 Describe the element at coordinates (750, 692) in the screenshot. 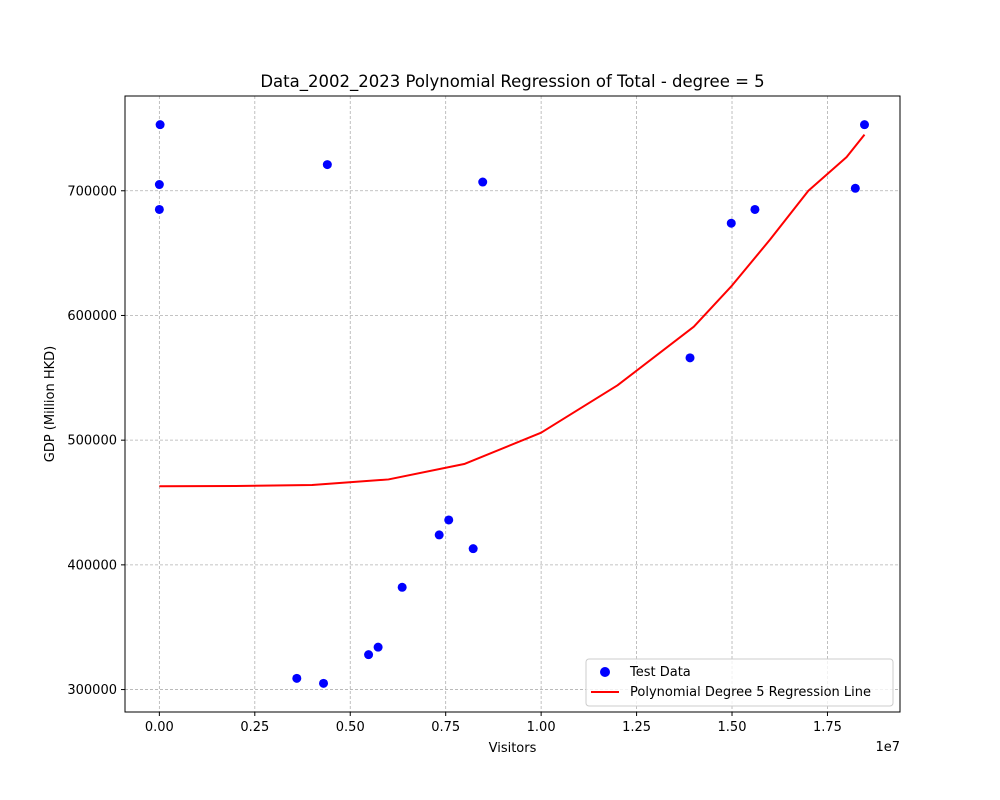

I see `legend-label-regression-line: Polynomial Degree 5 Regression Line` at that location.